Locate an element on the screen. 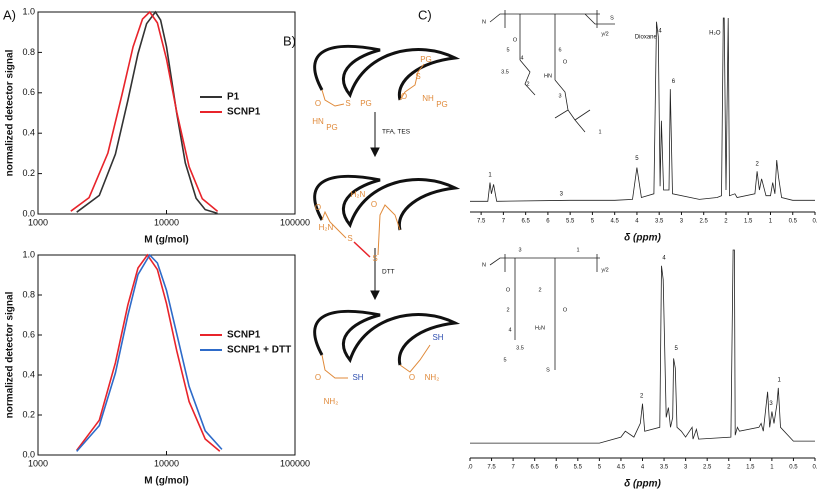 Image resolution: width=817 pixels, height=496 pixels. x-axis-label: M (g/mol) is located at coordinates (166, 240).